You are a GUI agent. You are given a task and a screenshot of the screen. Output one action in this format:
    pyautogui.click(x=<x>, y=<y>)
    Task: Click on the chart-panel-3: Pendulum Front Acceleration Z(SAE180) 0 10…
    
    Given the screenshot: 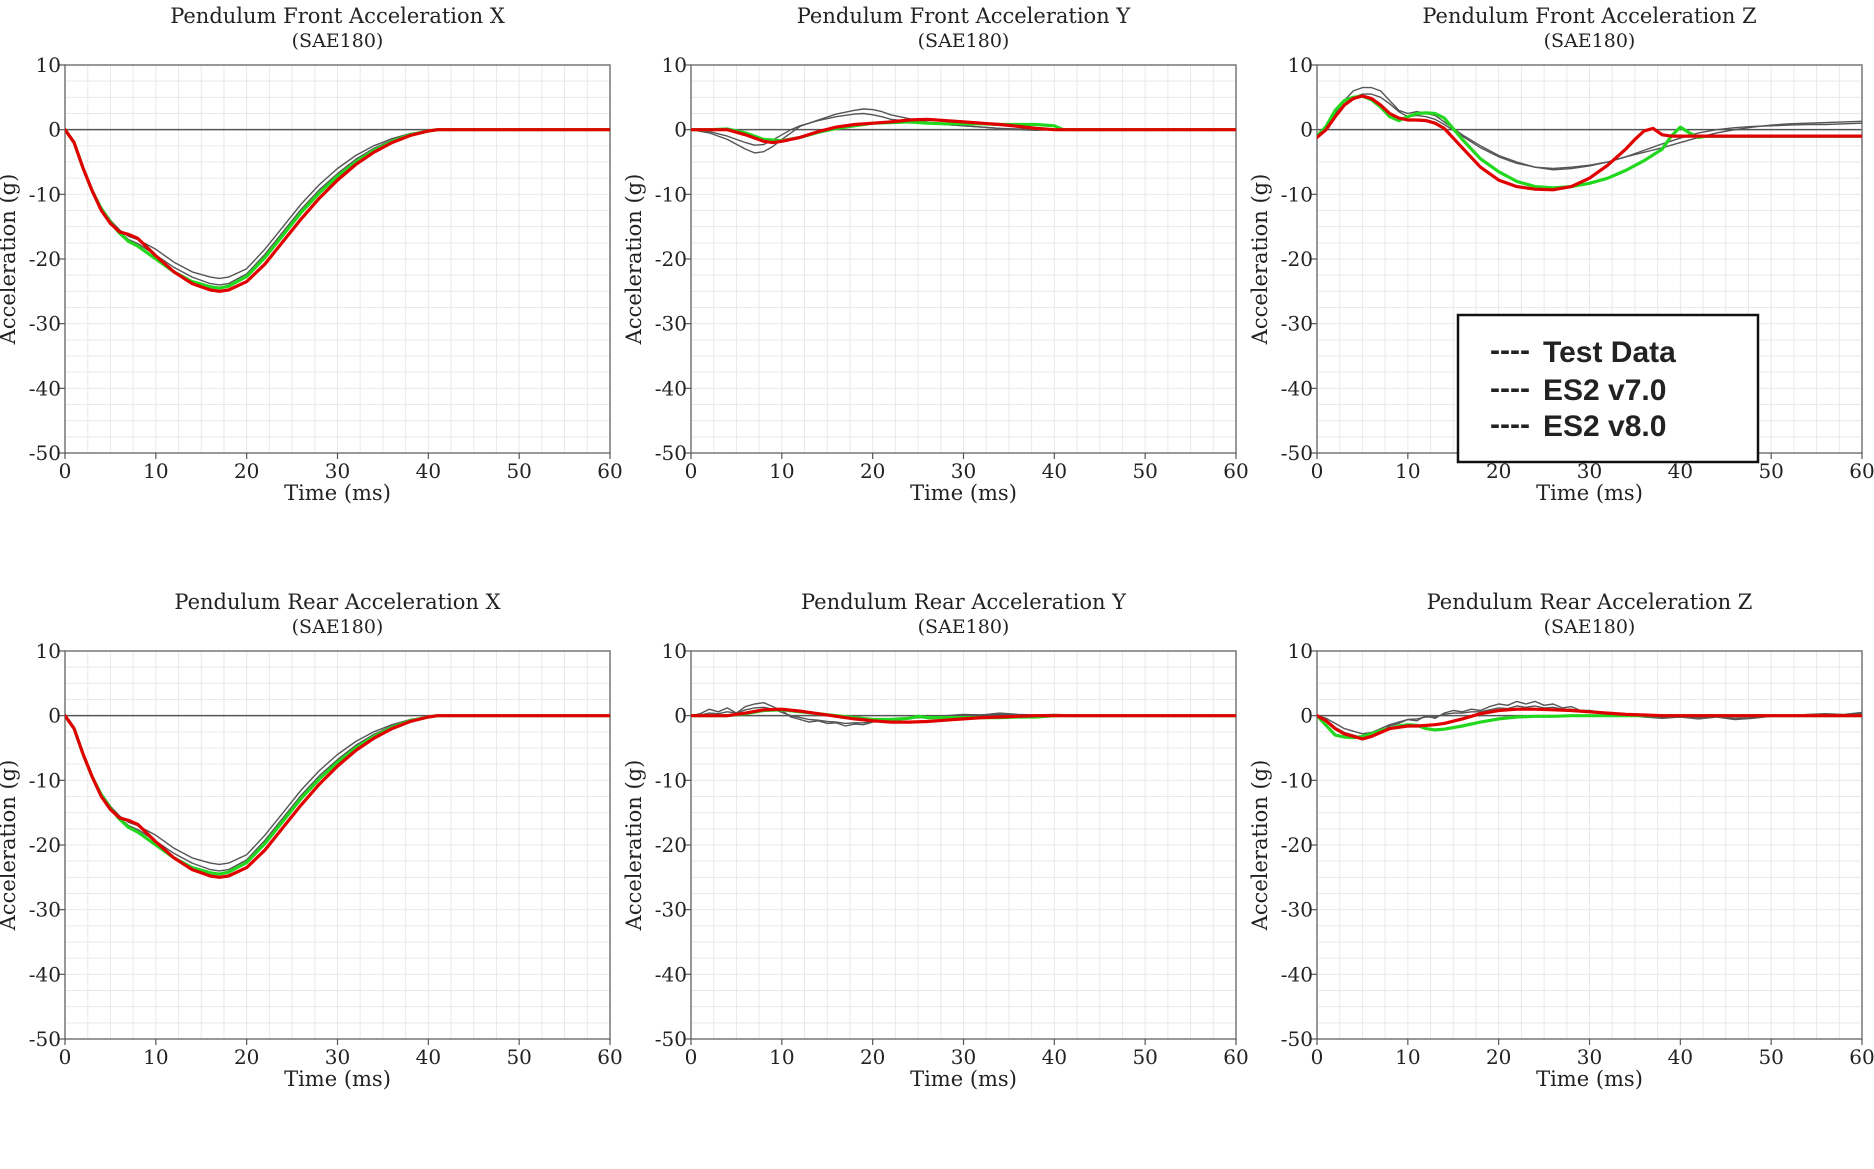 What is the action you would take?
    pyautogui.click(x=1561, y=254)
    